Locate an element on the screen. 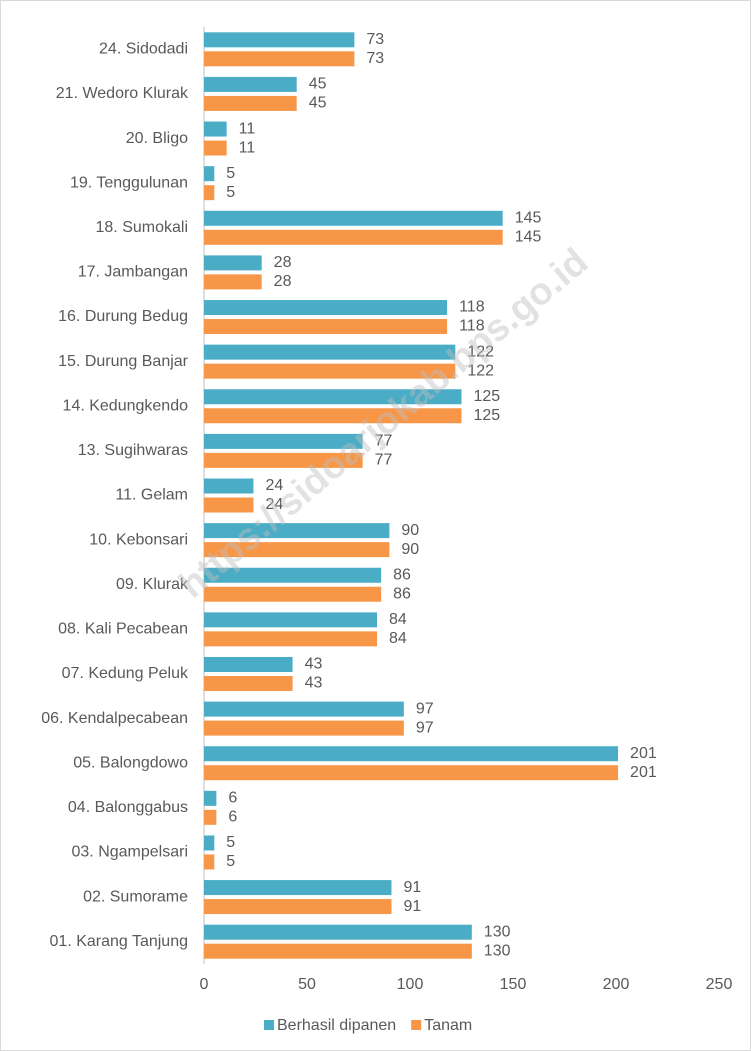 Image resolution: width=751 pixels, height=1051 pixels. y-tick-label: 04. Balonggabus is located at coordinates (128, 807).